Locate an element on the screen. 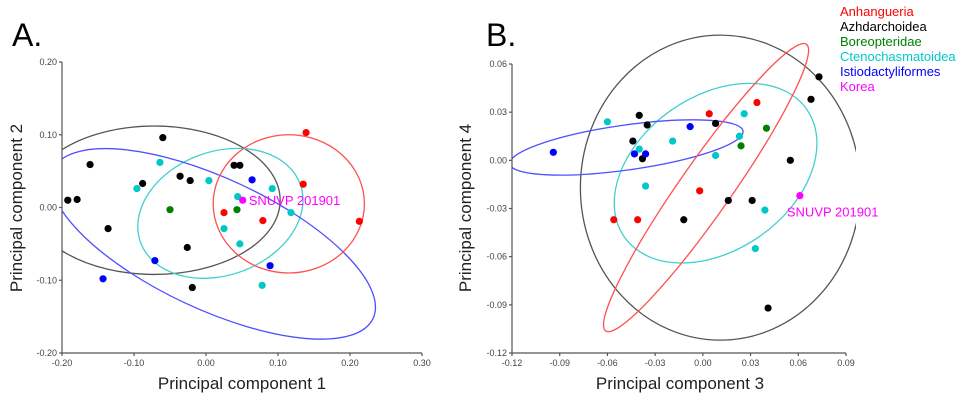  panel-a-xlabel: Principal component 1 is located at coordinates (242, 383).